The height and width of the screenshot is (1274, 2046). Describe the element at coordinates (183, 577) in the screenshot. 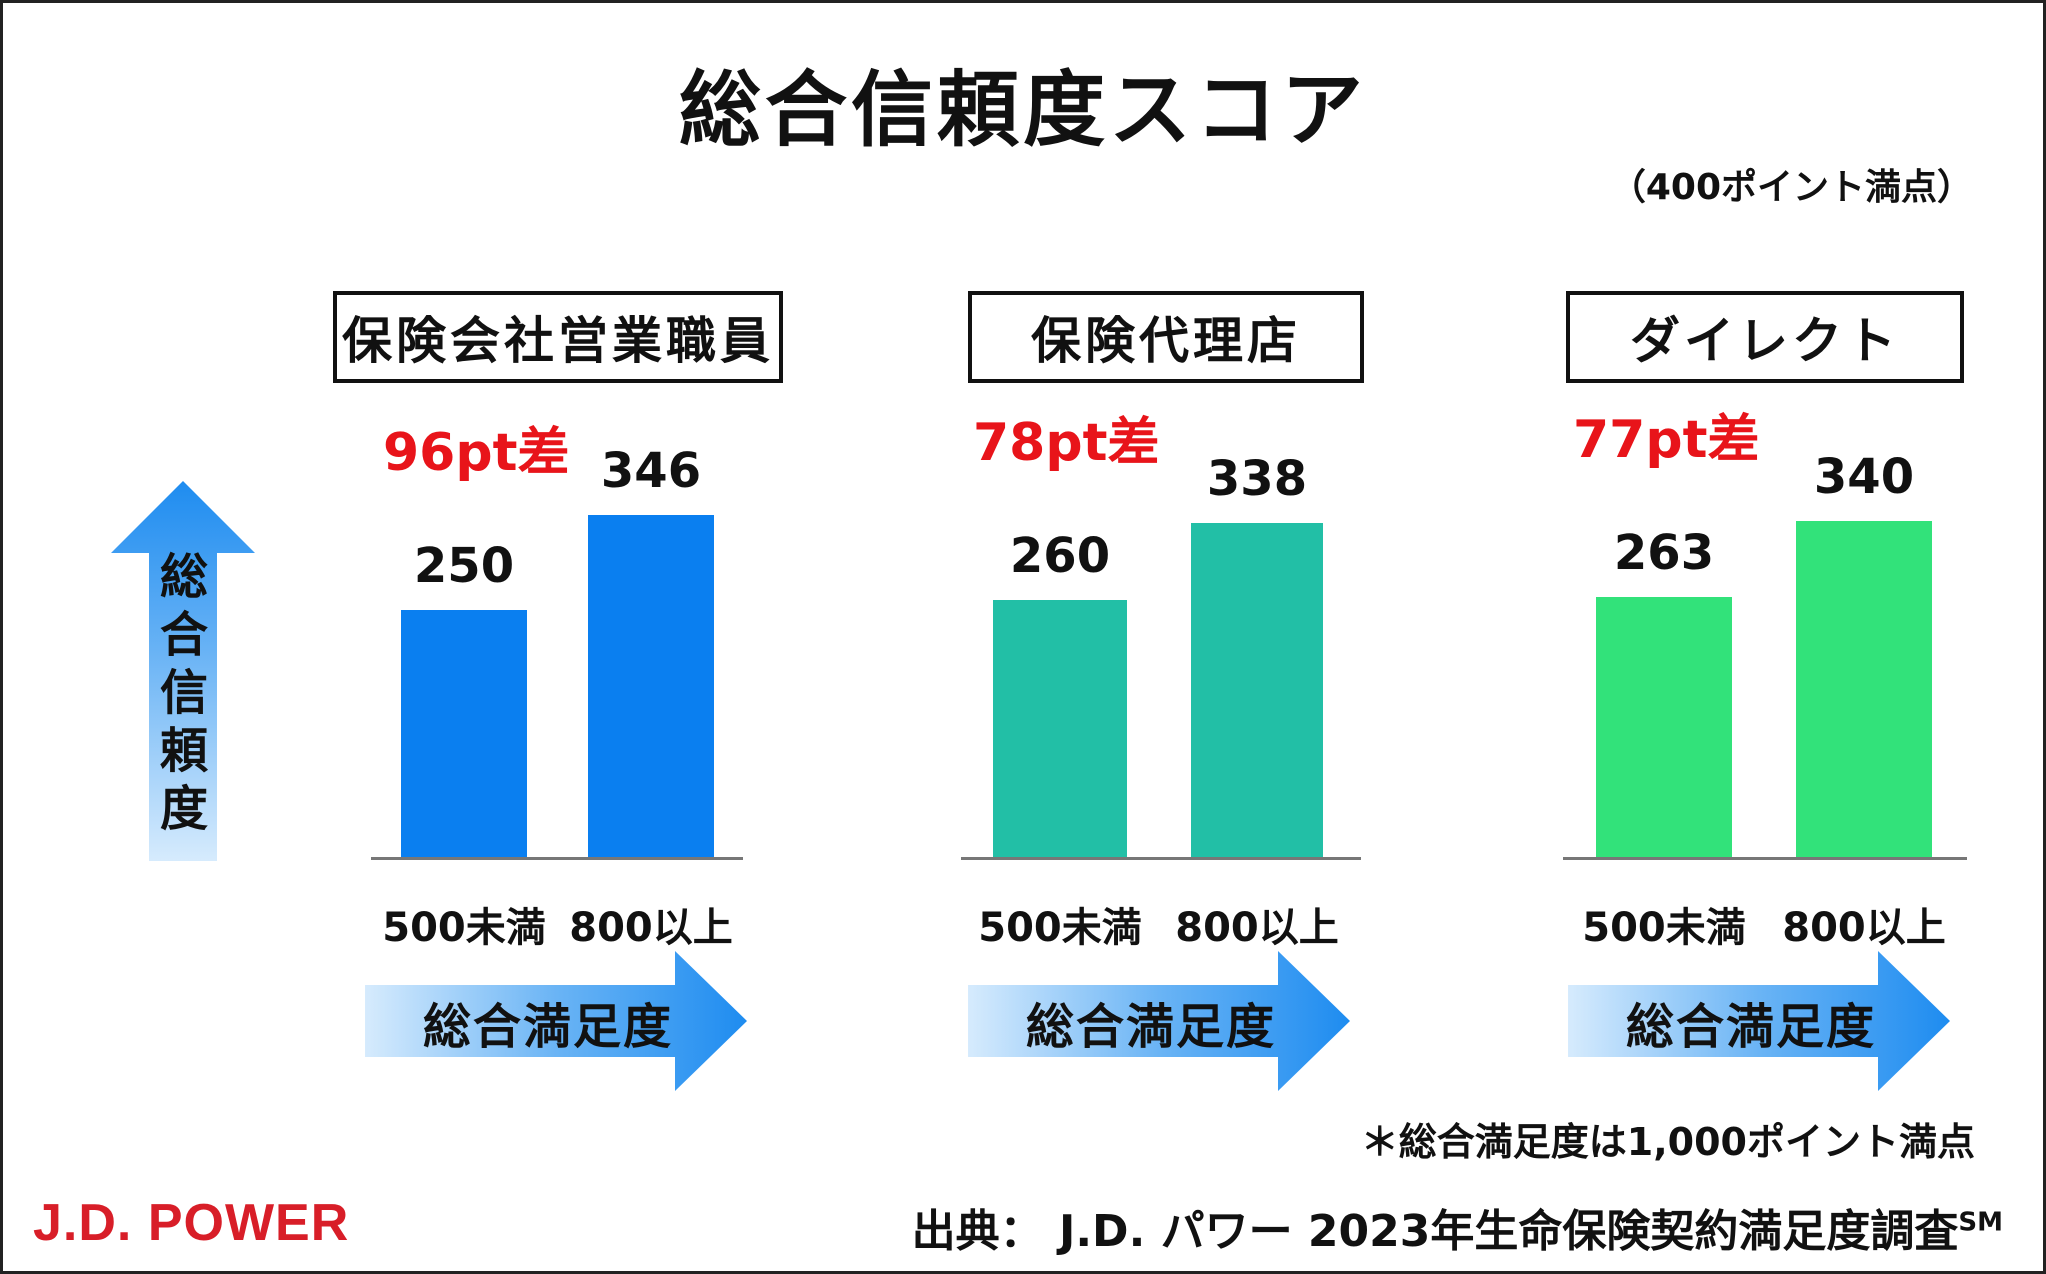

I see `y-axis-label-char: 総` at that location.